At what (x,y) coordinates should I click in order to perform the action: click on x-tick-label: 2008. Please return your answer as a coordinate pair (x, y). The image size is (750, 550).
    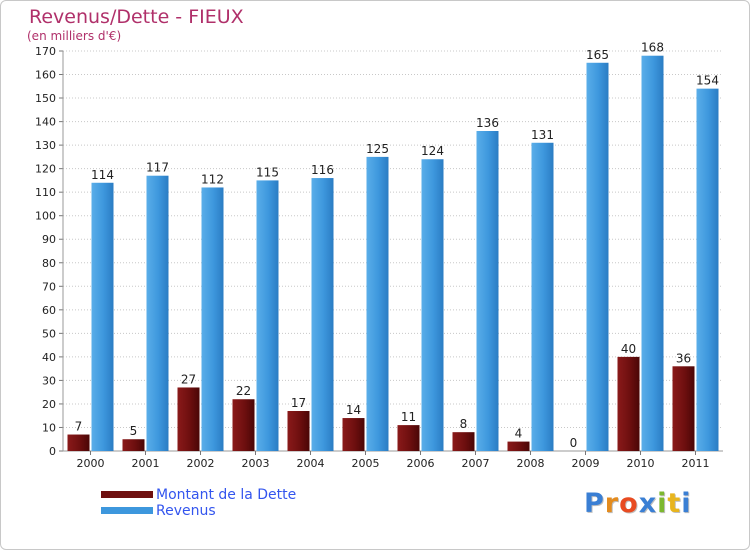
    Looking at the image, I should click on (531, 463).